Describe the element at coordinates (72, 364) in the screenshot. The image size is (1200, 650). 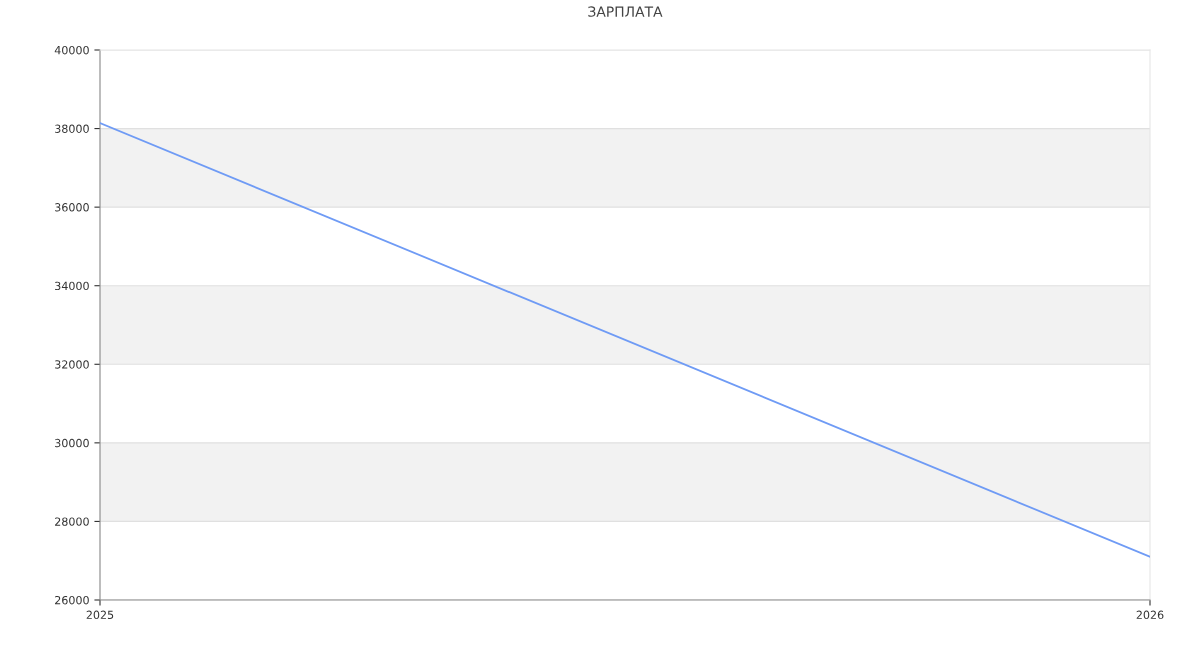
I see `y-tick-label: 32000` at that location.